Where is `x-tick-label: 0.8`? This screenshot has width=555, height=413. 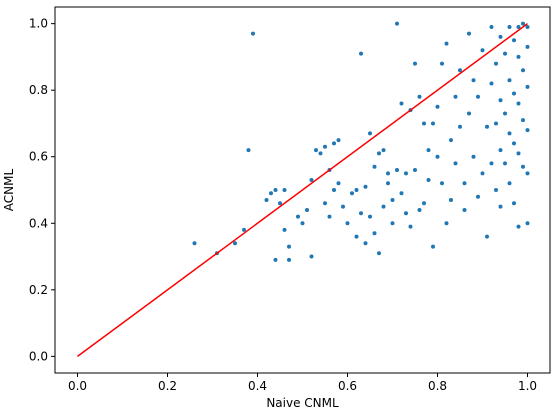
x-tick-label: 0.8 is located at coordinates (437, 386).